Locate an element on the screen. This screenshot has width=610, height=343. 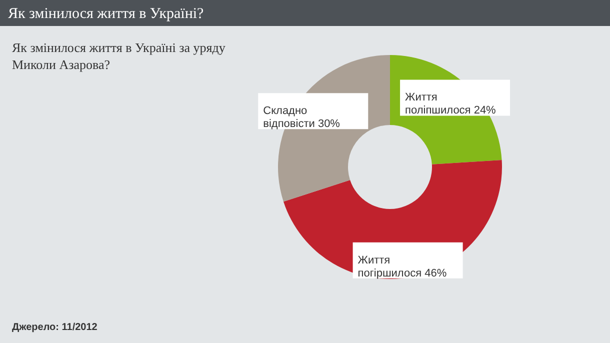
slice-label: Життя поліпшилося 24% is located at coordinates (450, 104).